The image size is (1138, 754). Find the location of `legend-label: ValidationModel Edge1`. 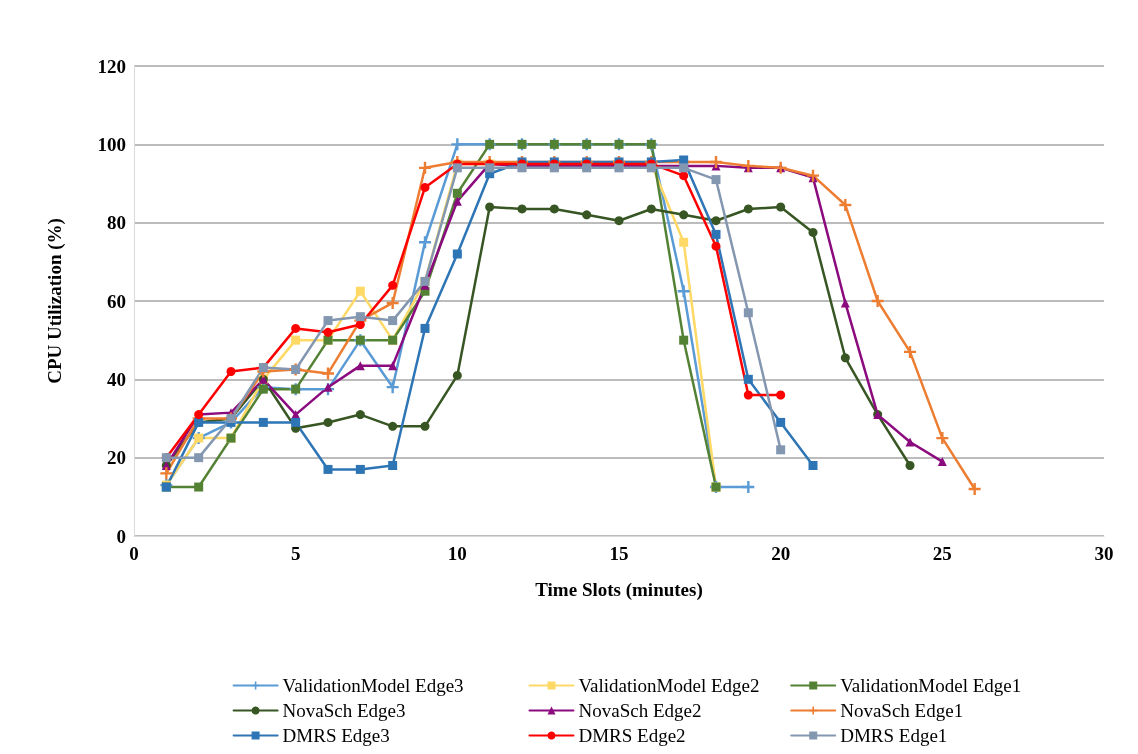

legend-label: ValidationModel Edge1 is located at coordinates (931, 685).